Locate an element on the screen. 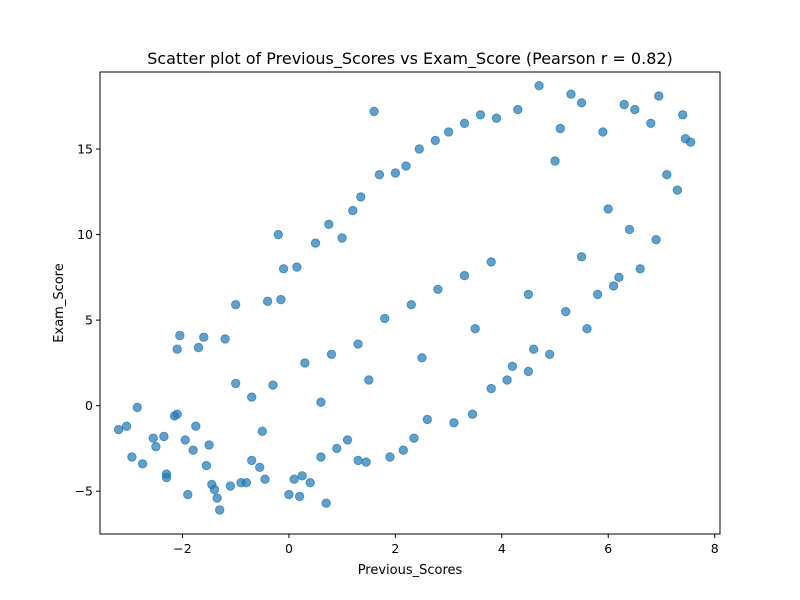 The height and width of the screenshot is (600, 800). x-tick-label: 6 is located at coordinates (608, 548).